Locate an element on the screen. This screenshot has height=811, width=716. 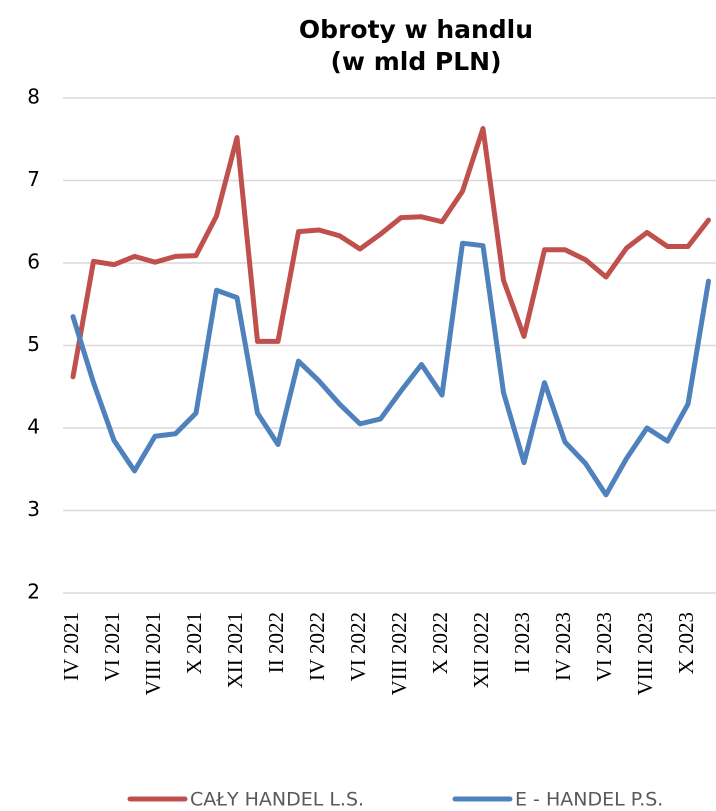
y-tick-label: 7 is located at coordinates (33, 179).